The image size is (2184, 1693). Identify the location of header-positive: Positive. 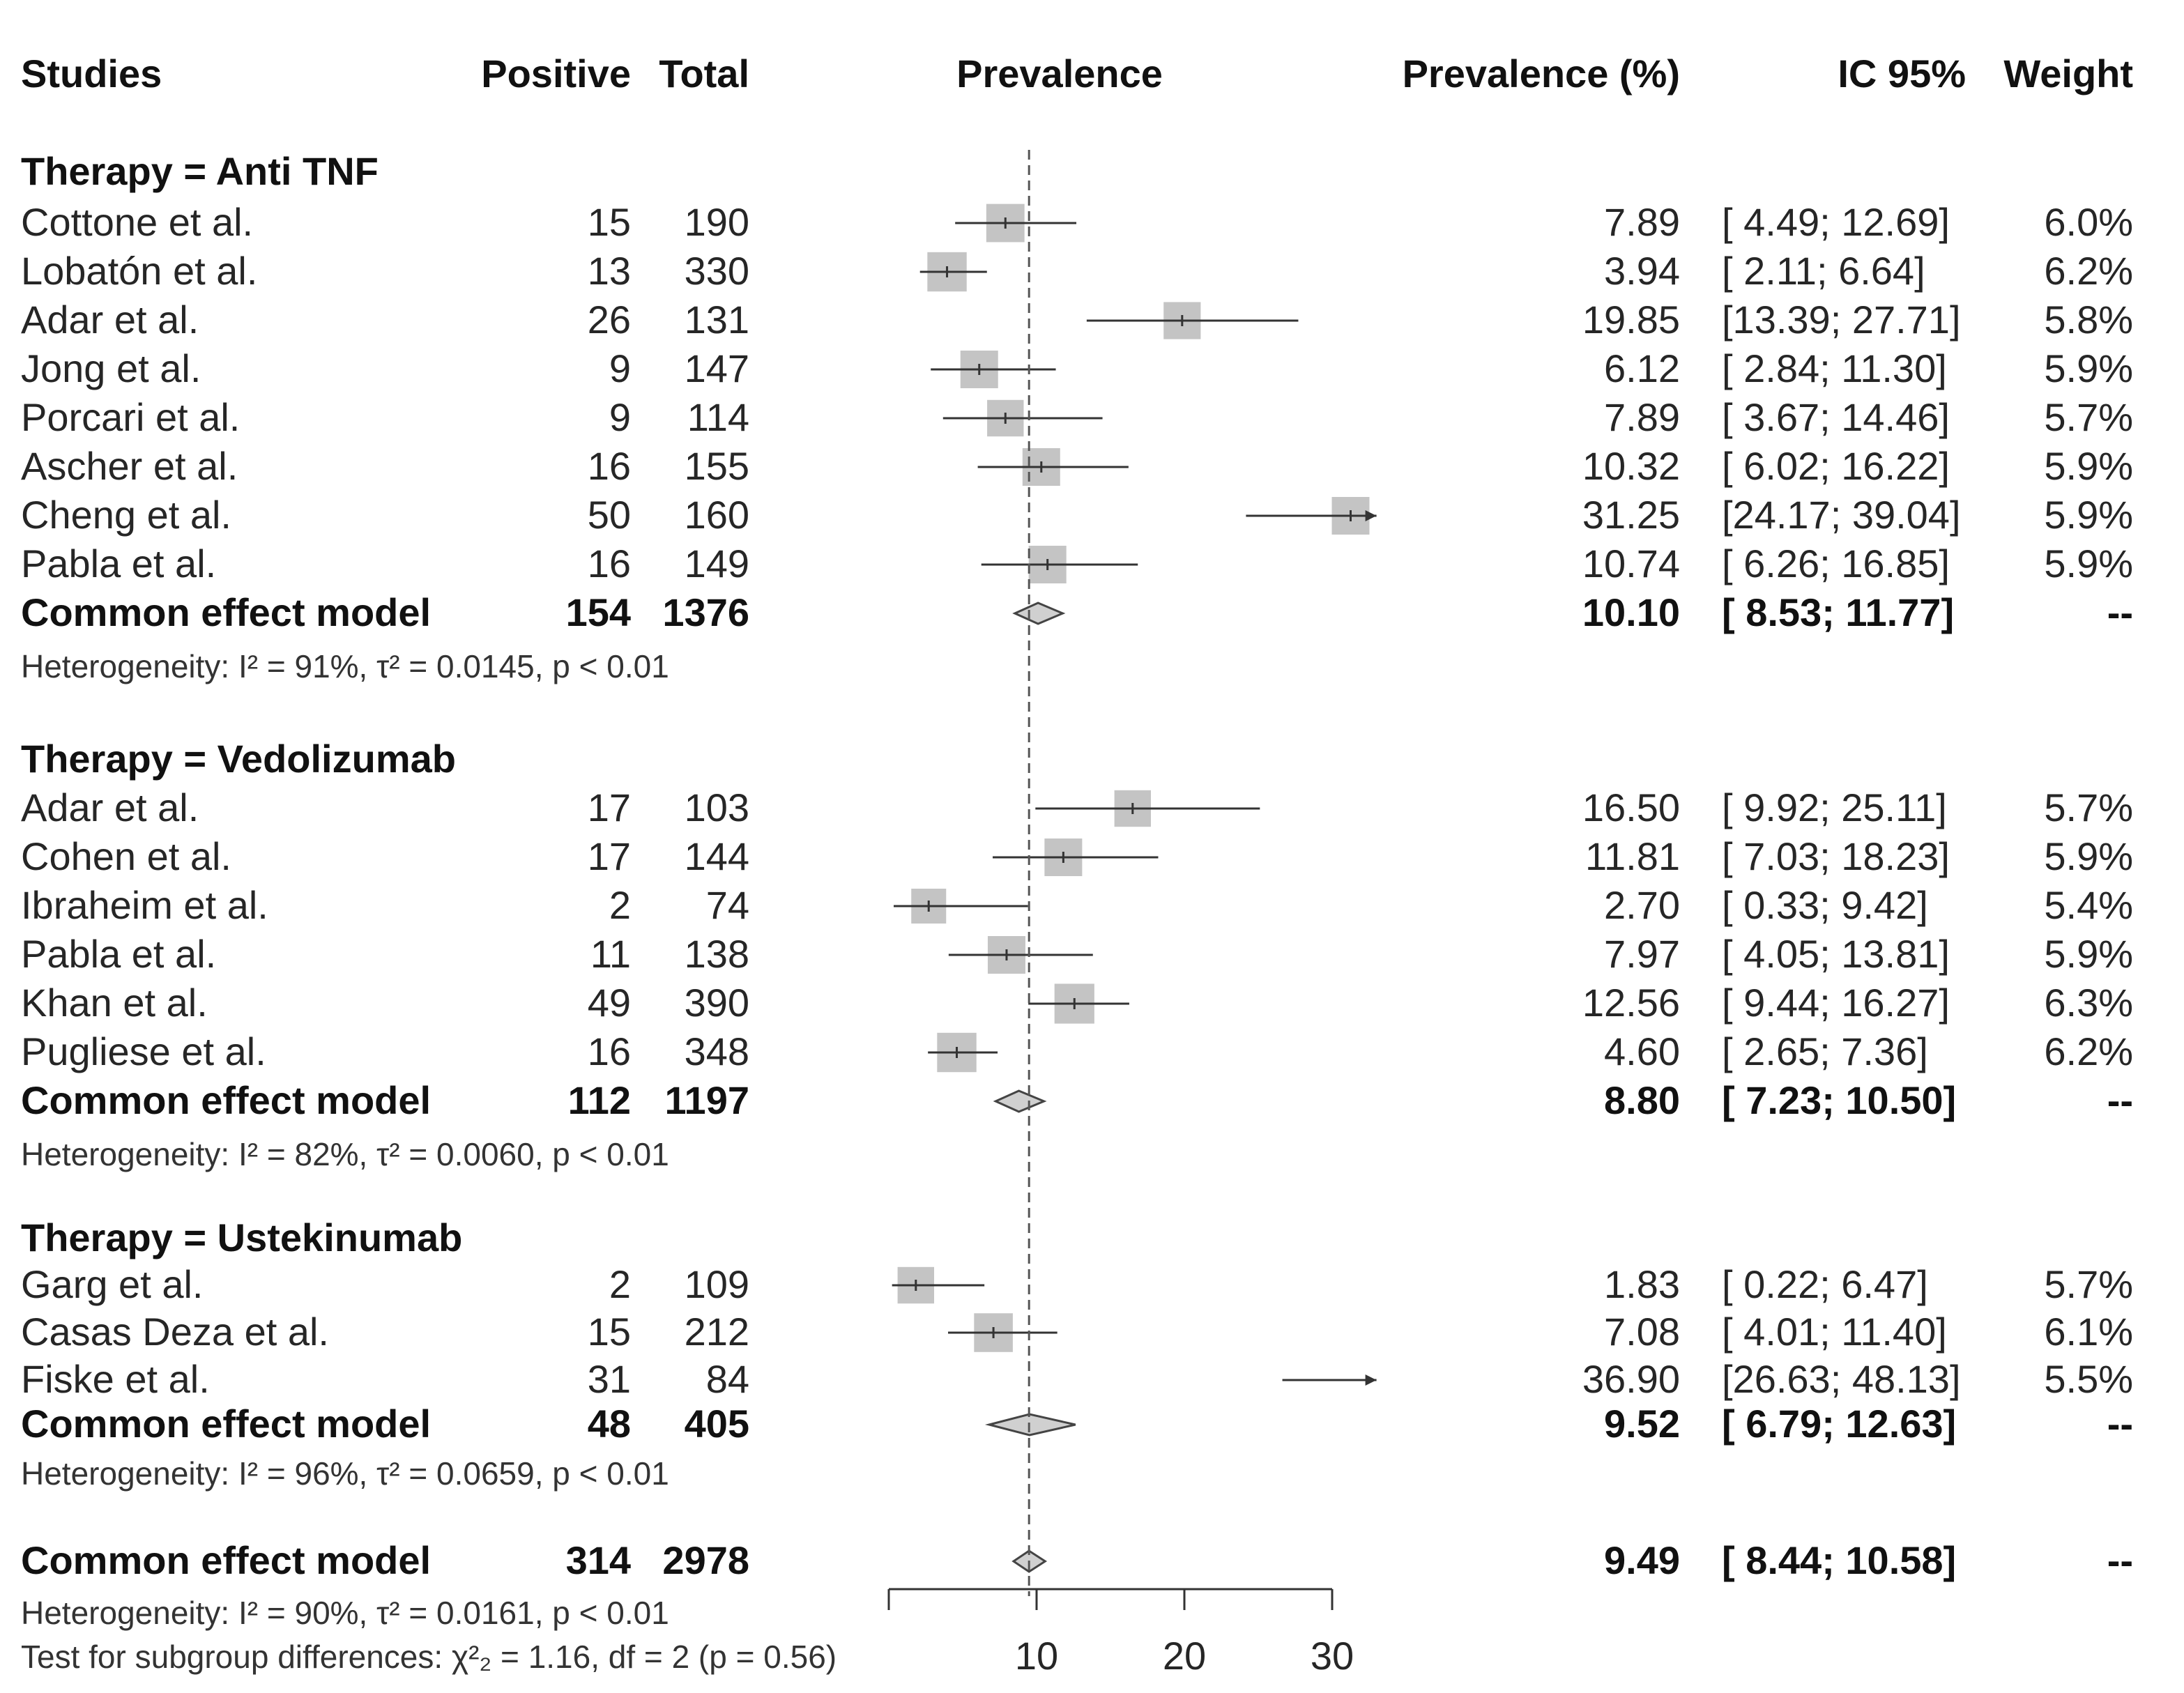
(556, 73).